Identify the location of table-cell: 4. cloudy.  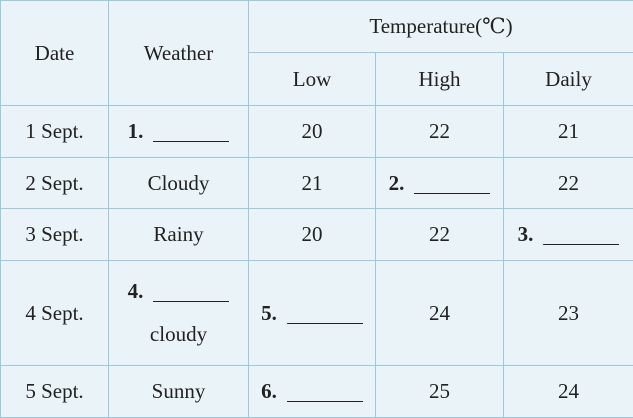
(178, 313).